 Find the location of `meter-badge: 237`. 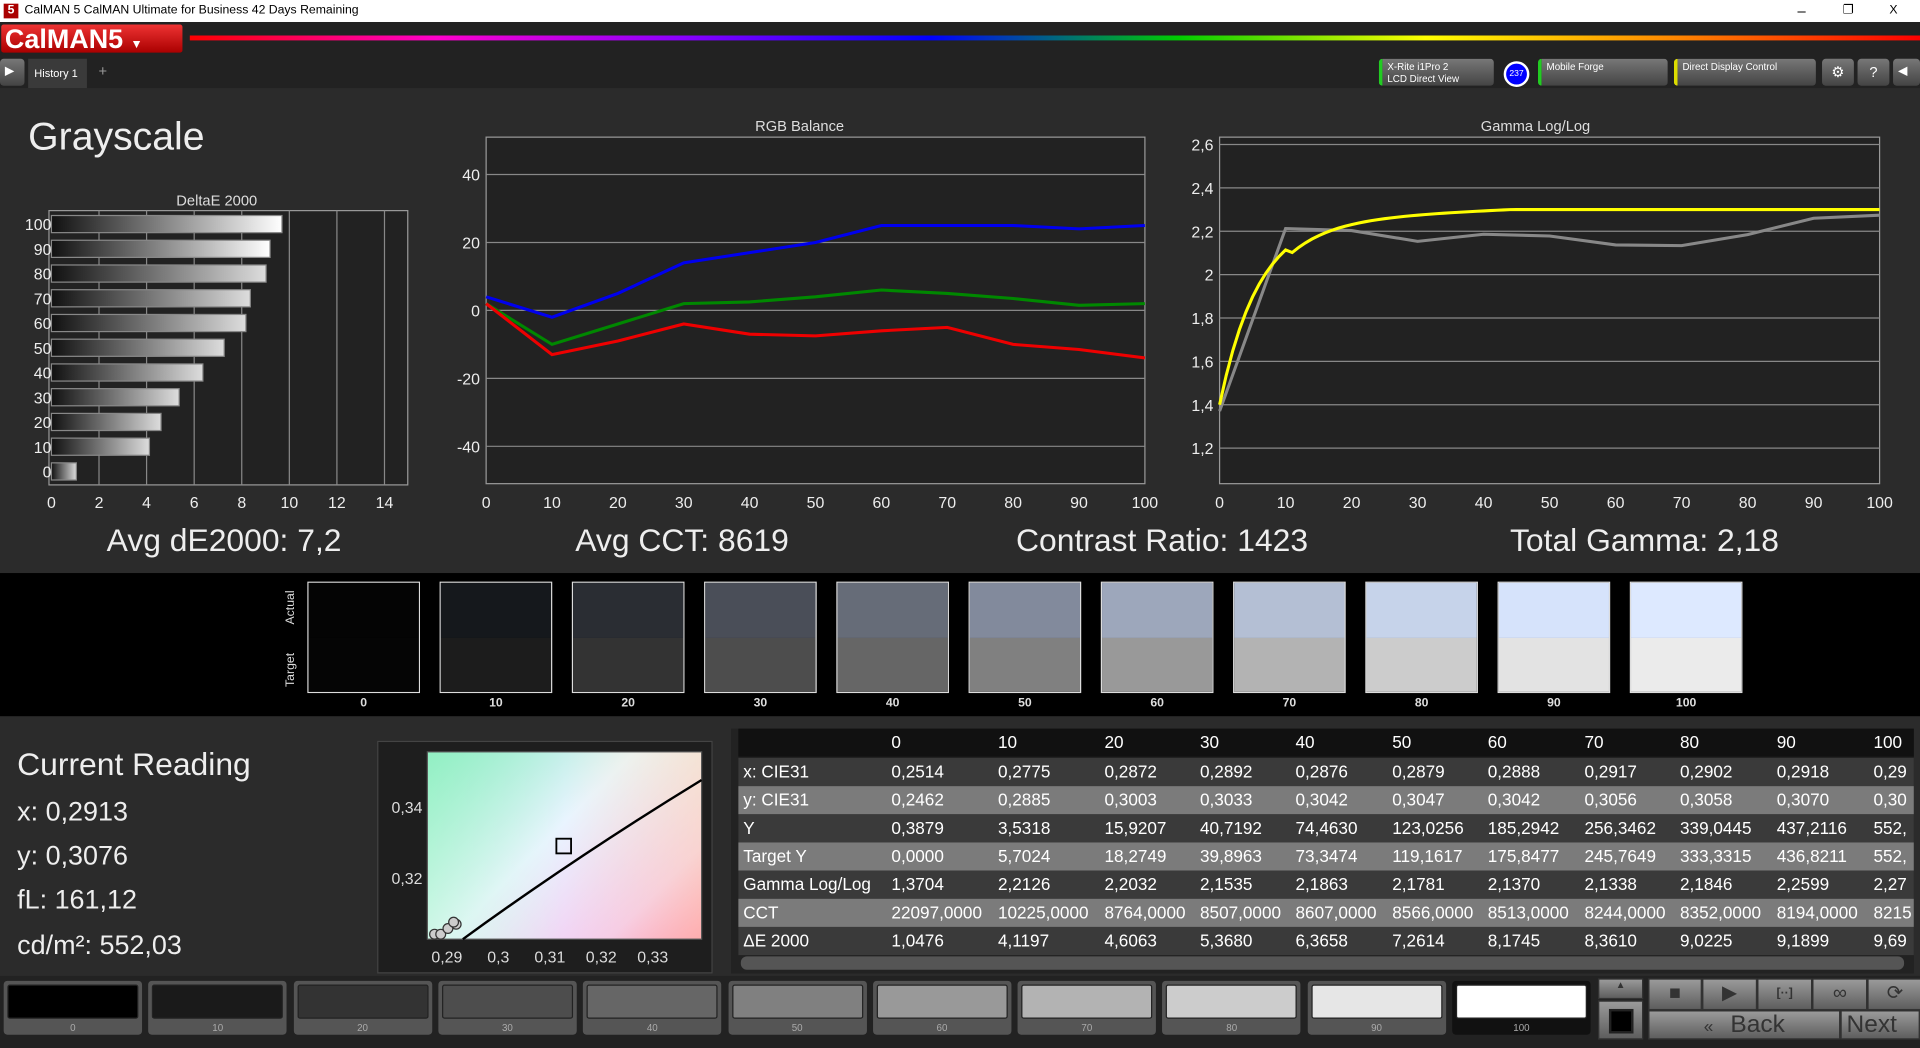

meter-badge: 237 is located at coordinates (1516, 74).